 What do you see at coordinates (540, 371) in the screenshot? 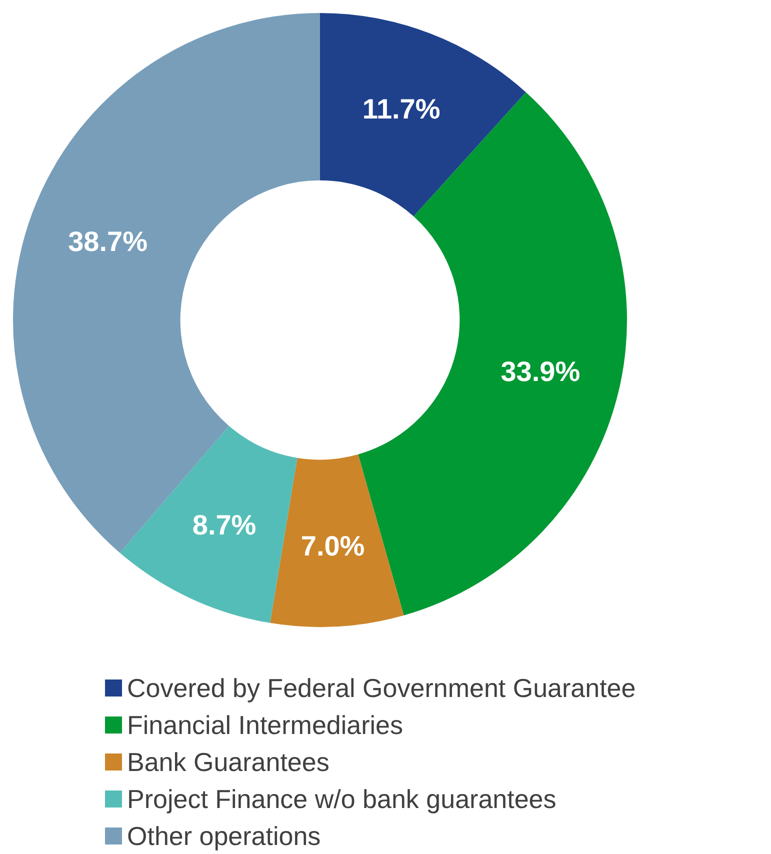
I see `data-label: 33.9%` at bounding box center [540, 371].